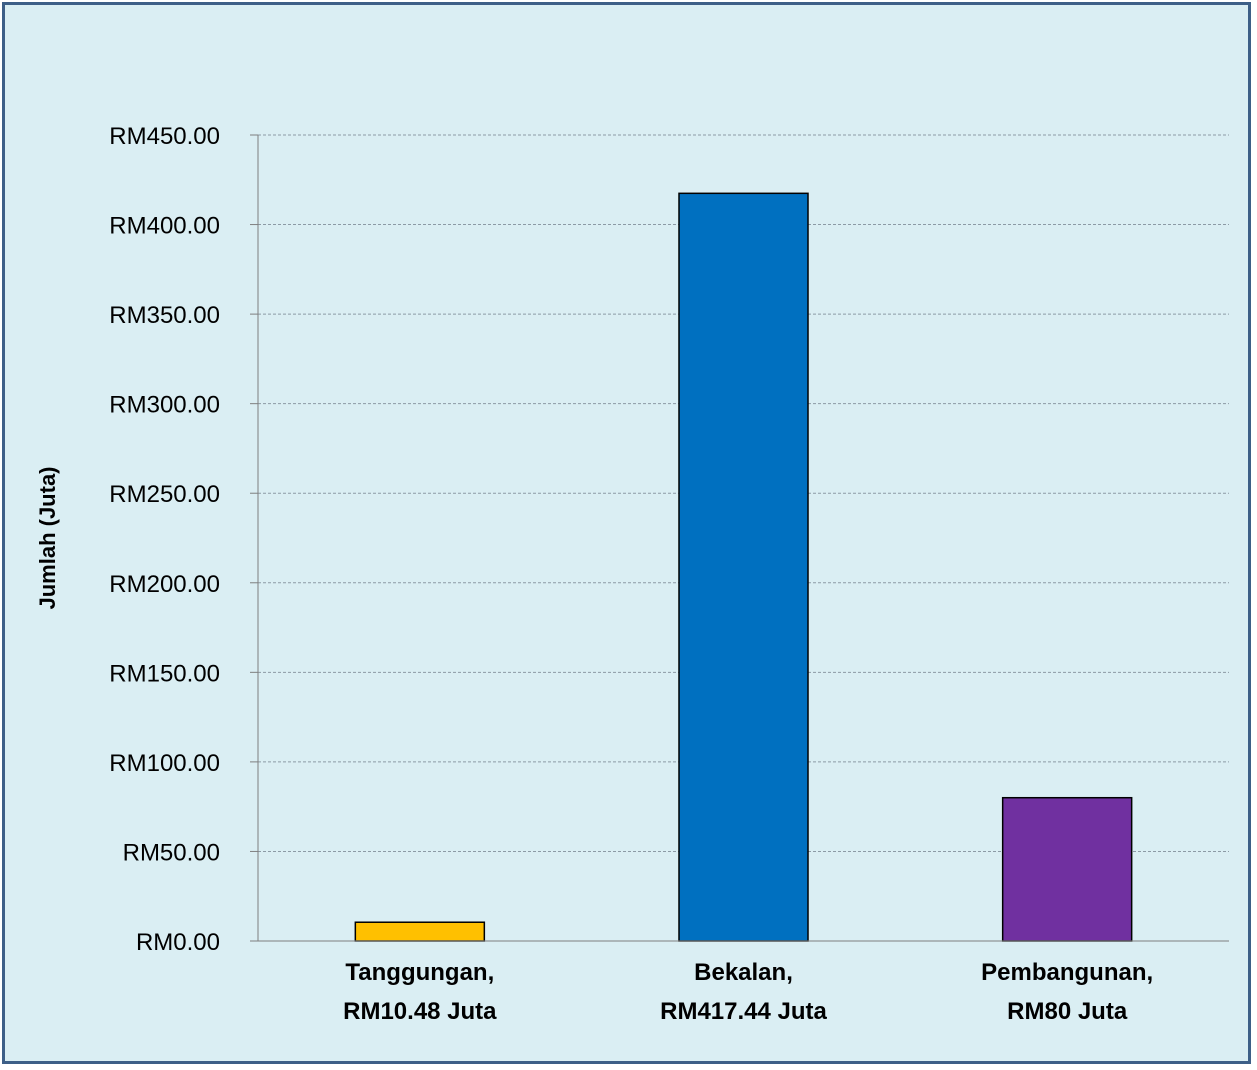  I want to click on y-tick-label: RM50.00, so click(171, 852).